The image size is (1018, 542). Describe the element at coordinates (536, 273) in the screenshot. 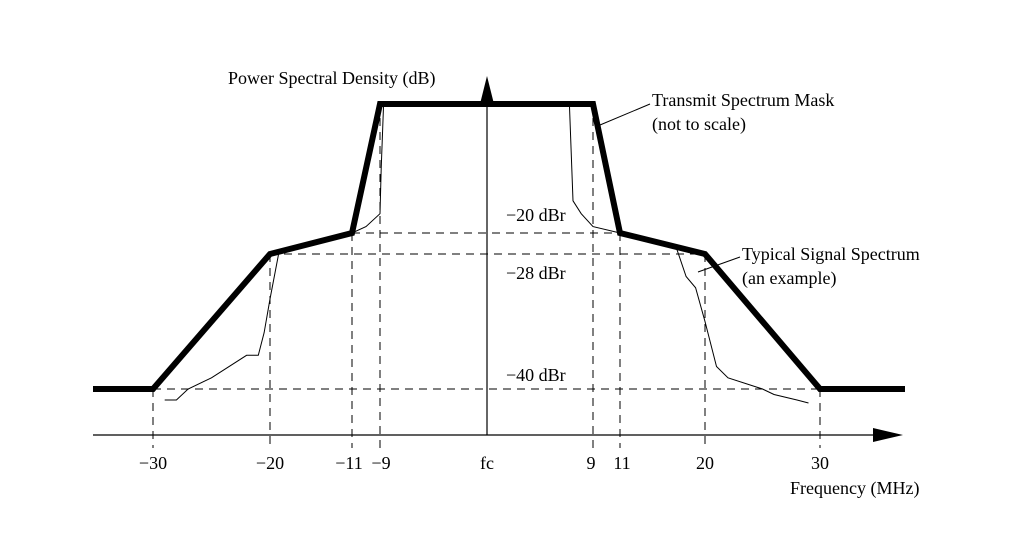

I see `level-label: −28 dBr` at that location.